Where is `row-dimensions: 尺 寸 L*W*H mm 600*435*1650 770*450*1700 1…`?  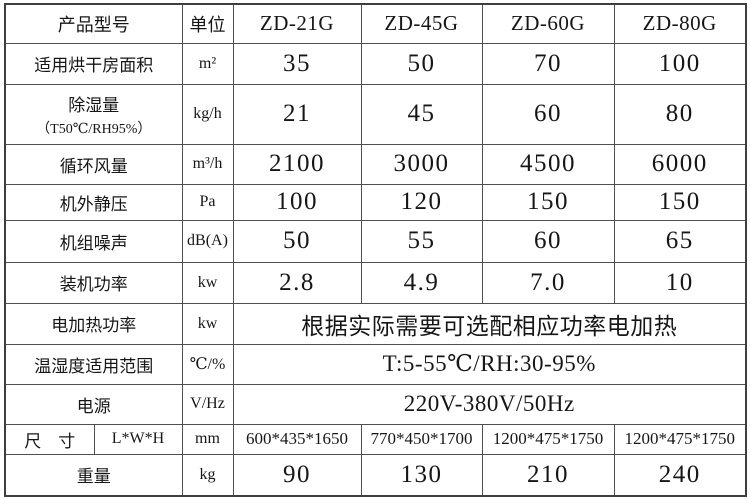
row-dimensions: 尺 寸 L*W*H mm 600*435*1650 770*450*1700 1… is located at coordinates (375, 439).